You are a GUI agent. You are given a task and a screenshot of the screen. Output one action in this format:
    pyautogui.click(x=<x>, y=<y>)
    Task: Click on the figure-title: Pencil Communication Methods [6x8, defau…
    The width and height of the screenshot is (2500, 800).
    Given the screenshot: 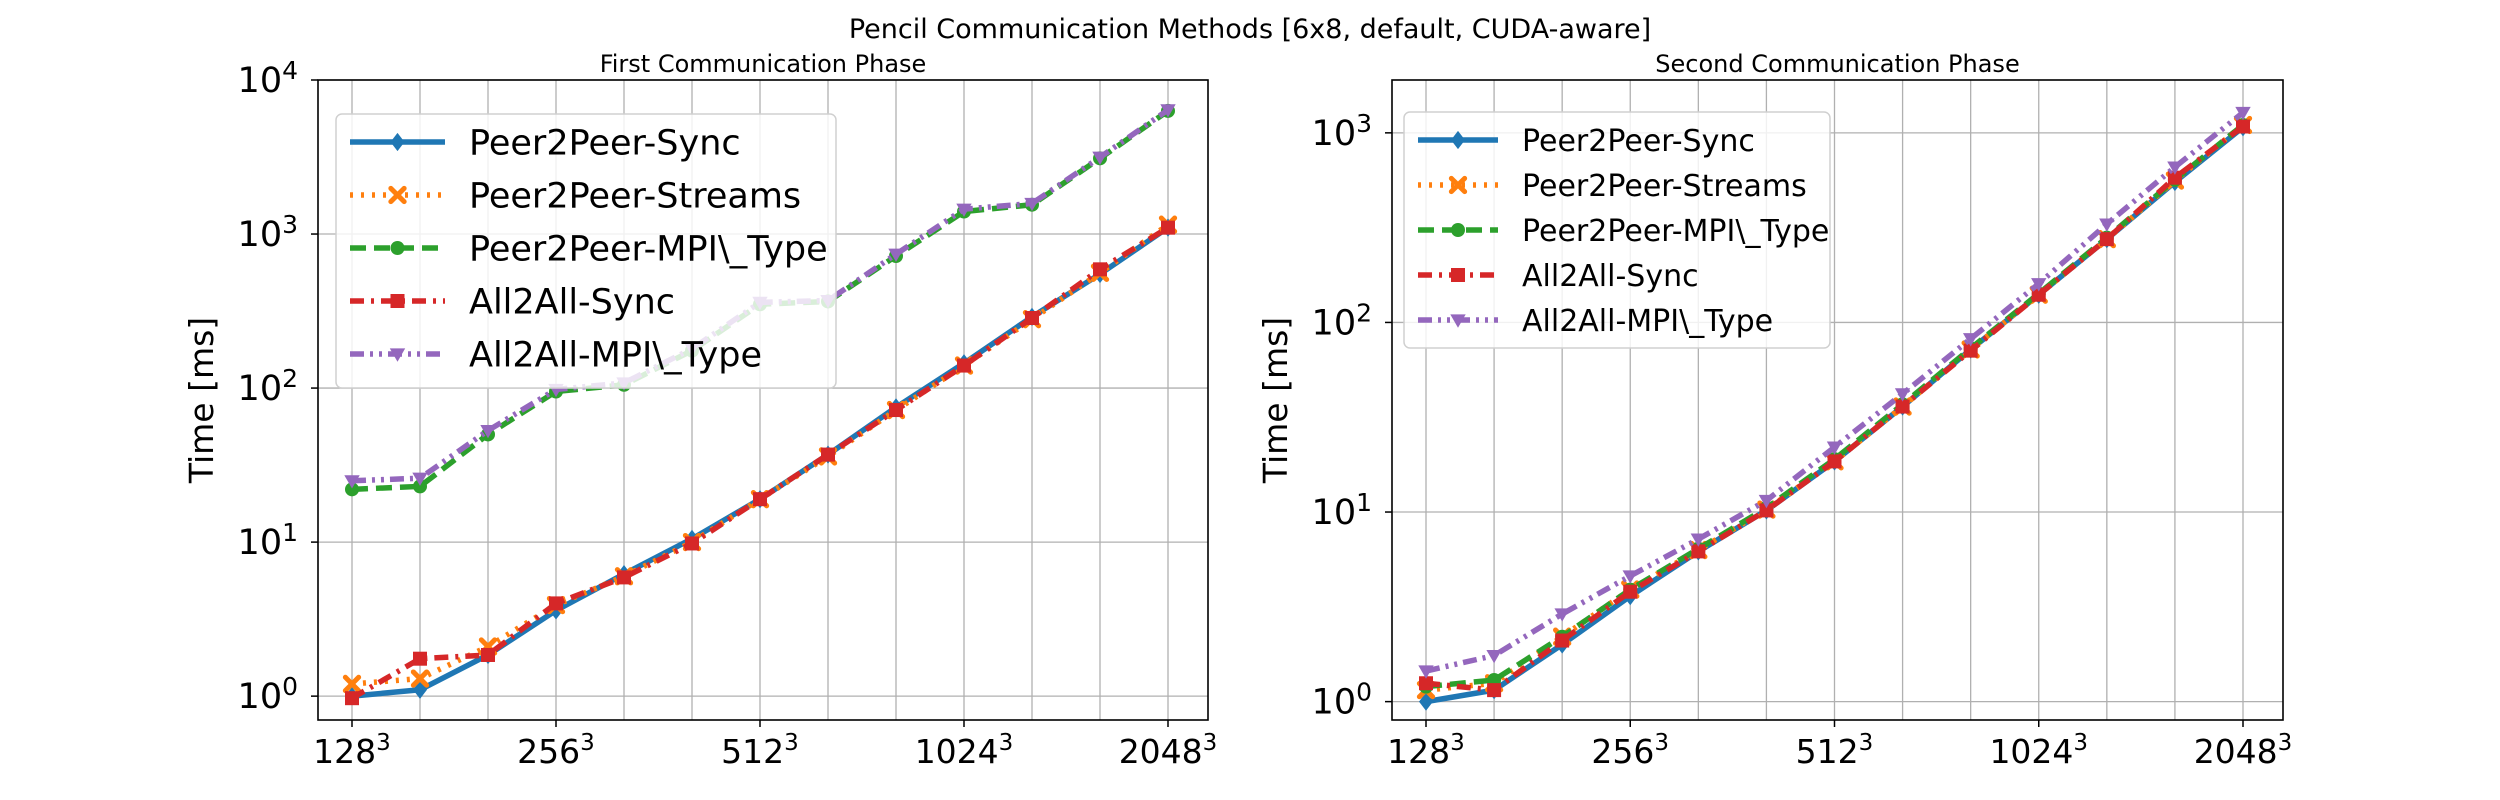 What is the action you would take?
    pyautogui.click(x=1250, y=29)
    